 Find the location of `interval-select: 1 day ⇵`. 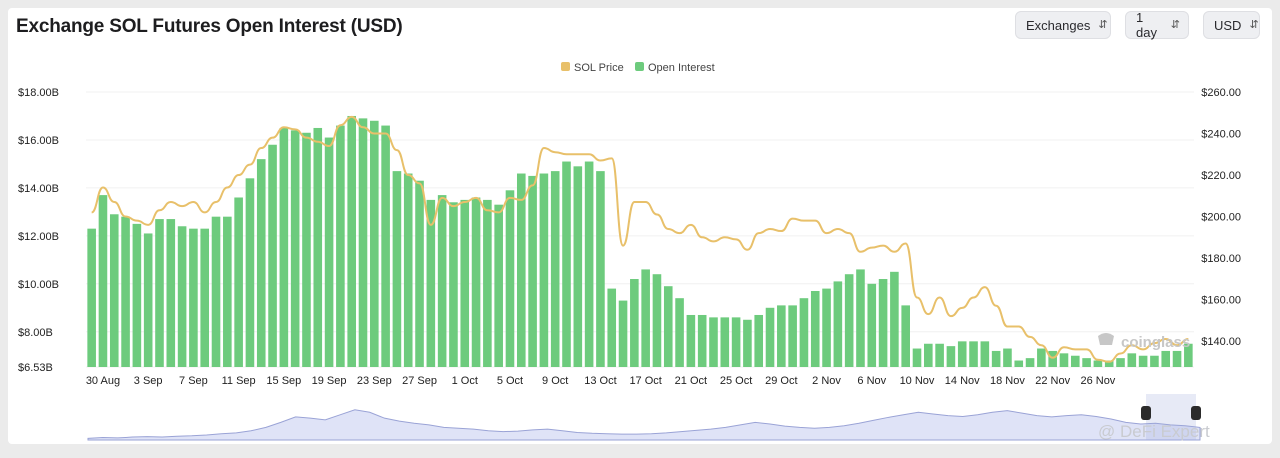

interval-select: 1 day ⇵ is located at coordinates (1157, 25).